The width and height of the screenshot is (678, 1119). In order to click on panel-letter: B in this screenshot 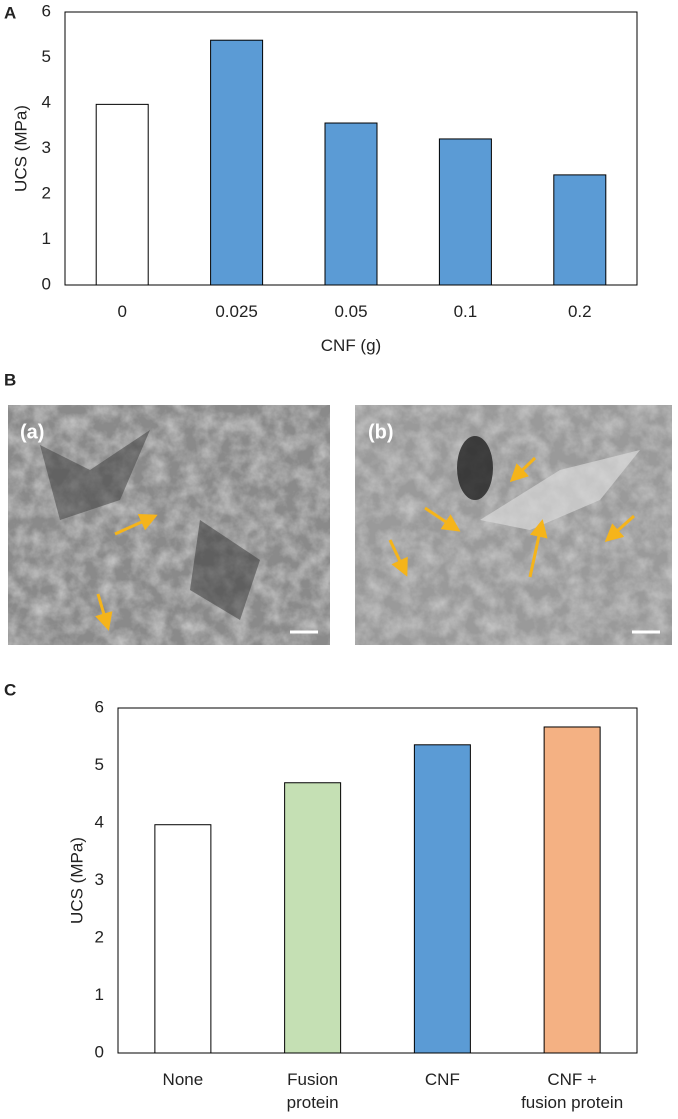, I will do `click(10, 379)`.